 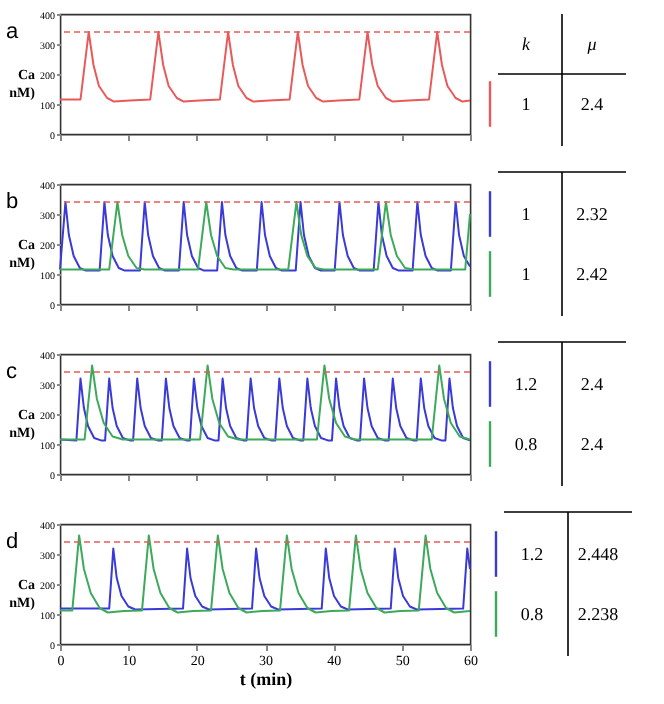 What do you see at coordinates (598, 614) in the screenshot?
I see `text: 2.238` at bounding box center [598, 614].